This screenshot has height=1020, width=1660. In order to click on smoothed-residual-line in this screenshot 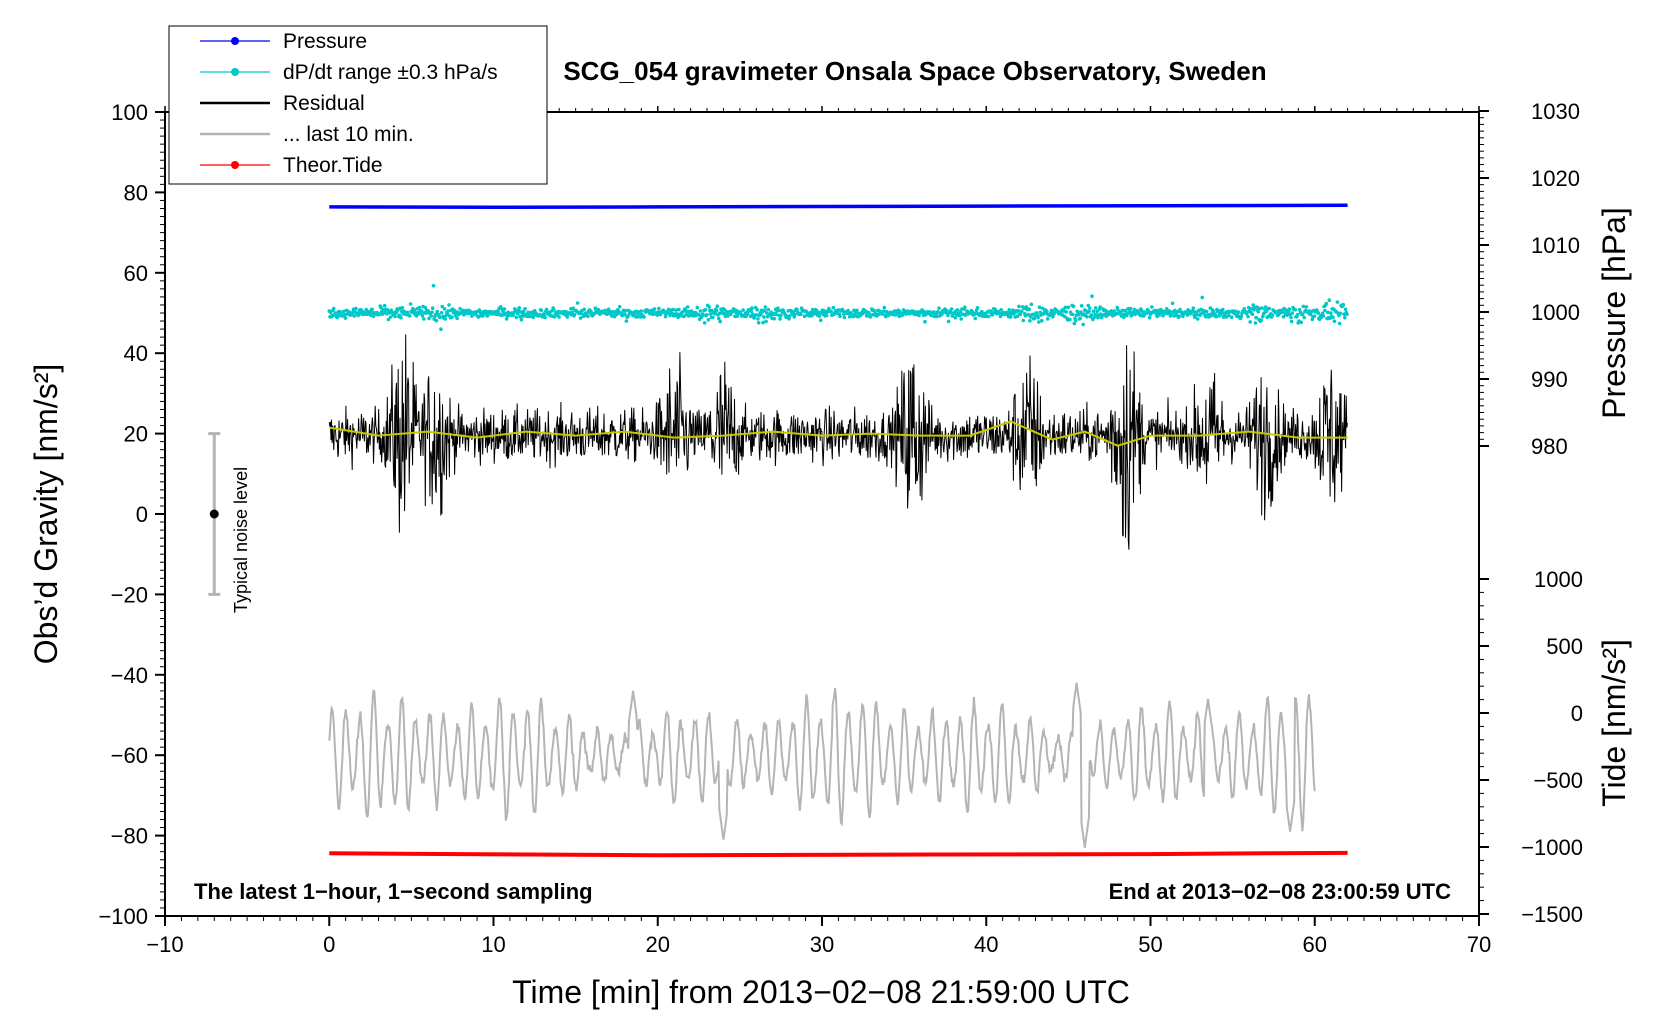, I will do `click(838, 433)`.